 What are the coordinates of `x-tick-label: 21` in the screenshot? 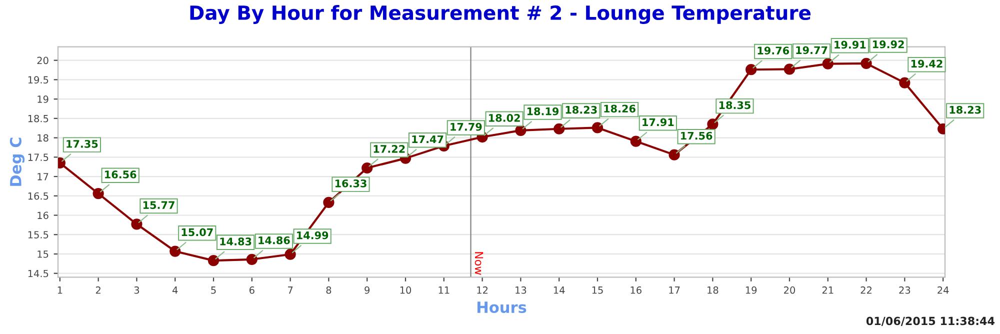 It's located at (828, 290).